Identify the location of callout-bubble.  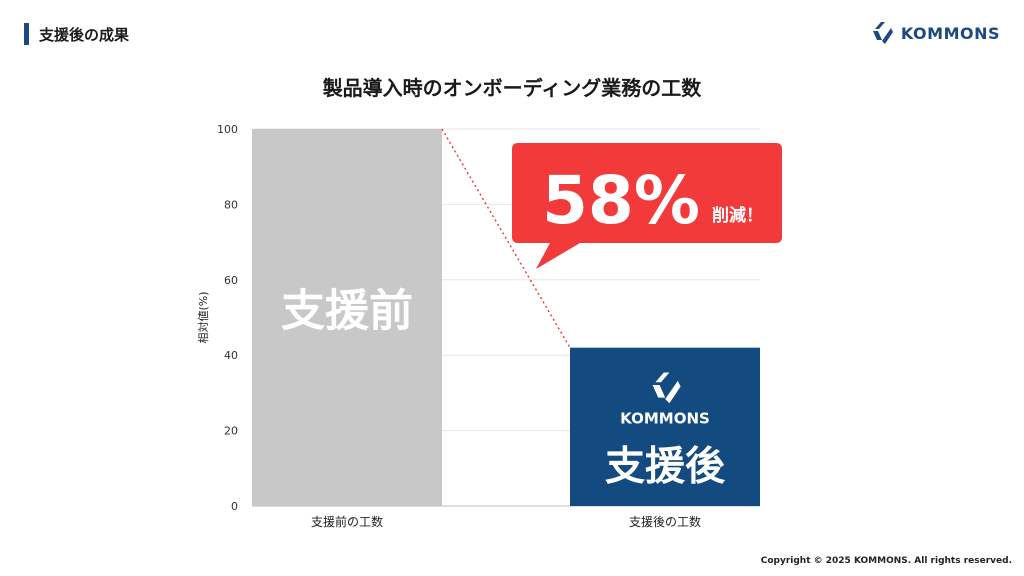
(647, 206).